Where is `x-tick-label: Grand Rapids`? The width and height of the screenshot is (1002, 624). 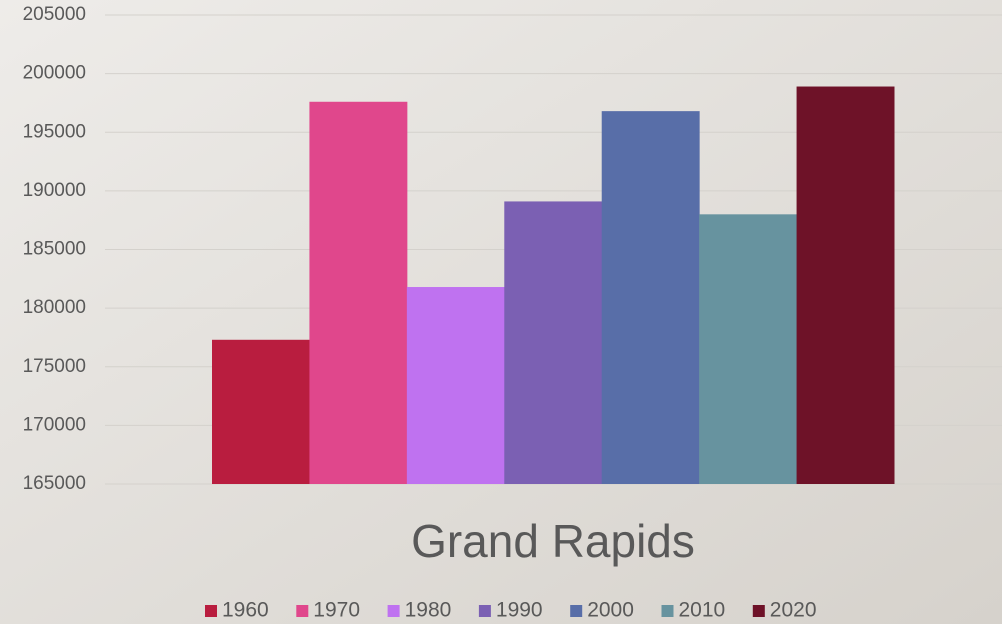
x-tick-label: Grand Rapids is located at coordinates (553, 541).